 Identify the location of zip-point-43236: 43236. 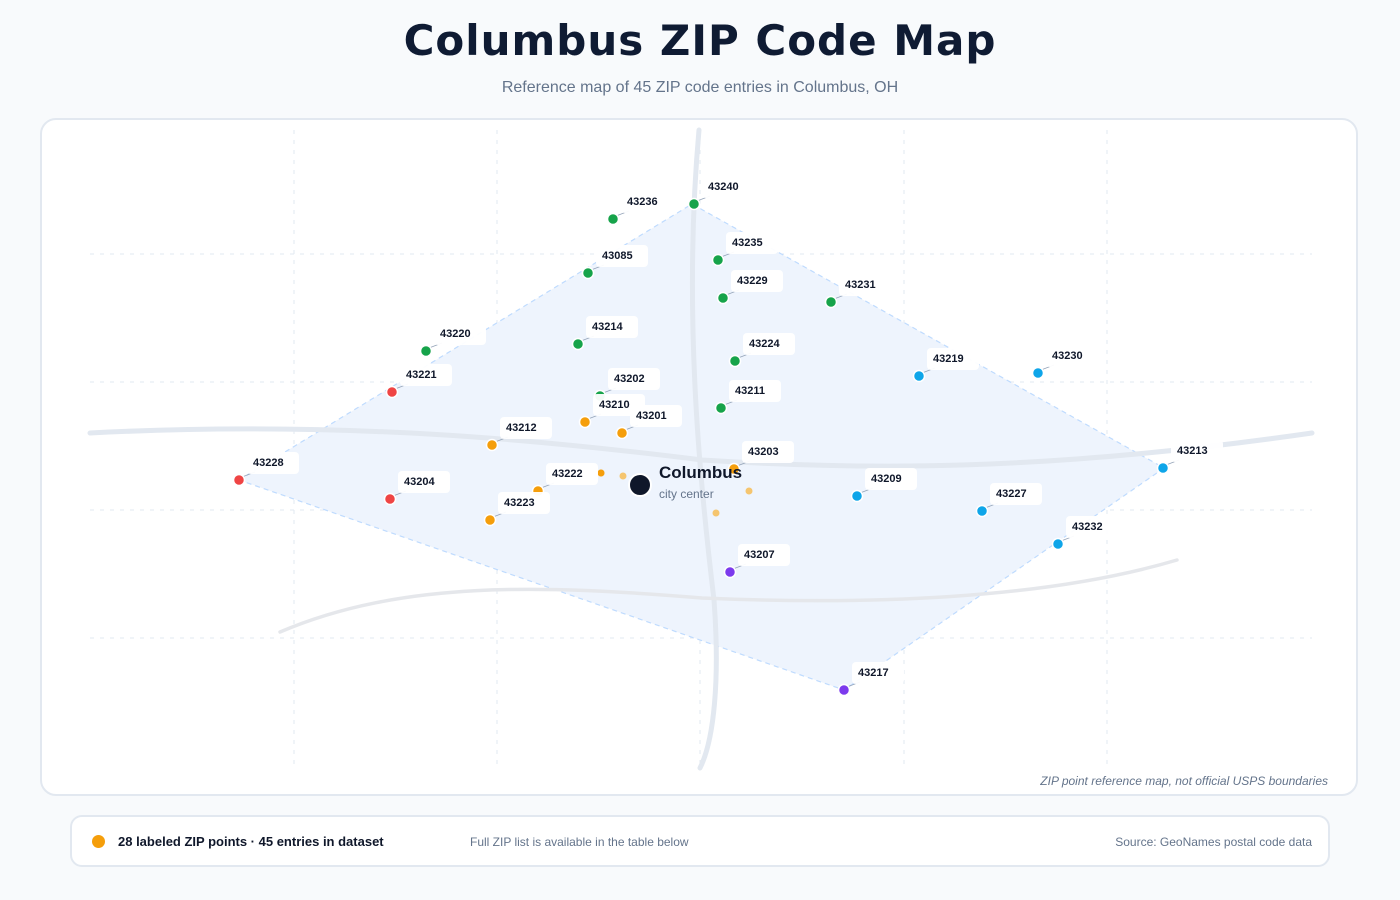
(640, 208).